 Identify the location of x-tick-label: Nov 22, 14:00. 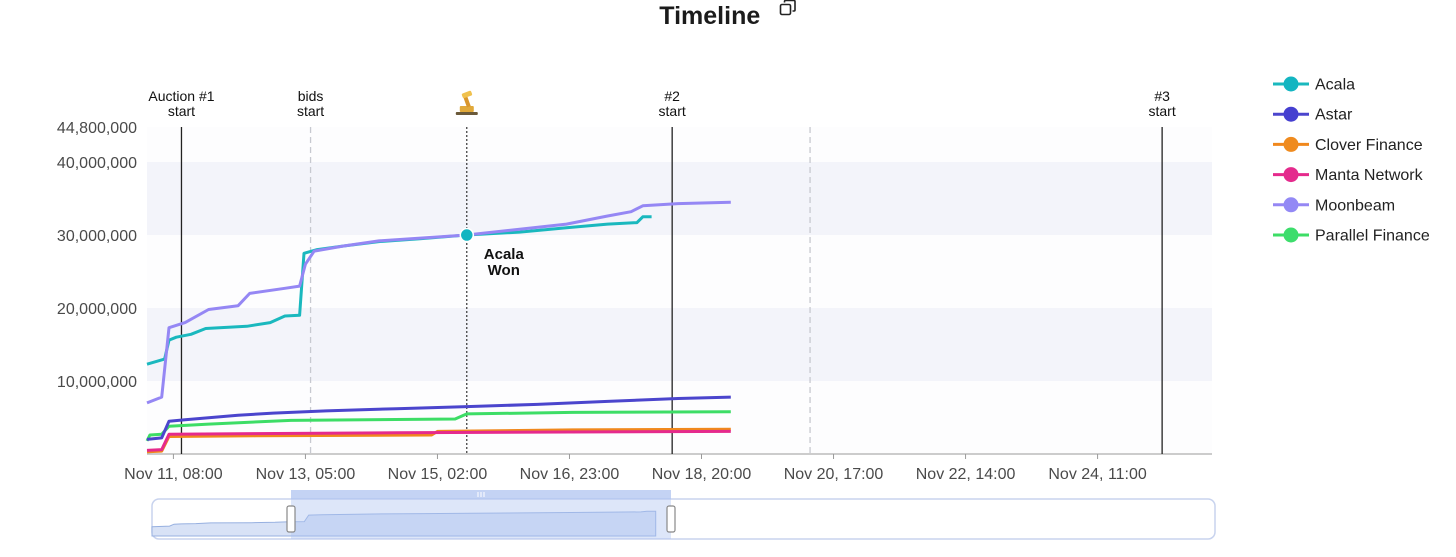
(966, 474).